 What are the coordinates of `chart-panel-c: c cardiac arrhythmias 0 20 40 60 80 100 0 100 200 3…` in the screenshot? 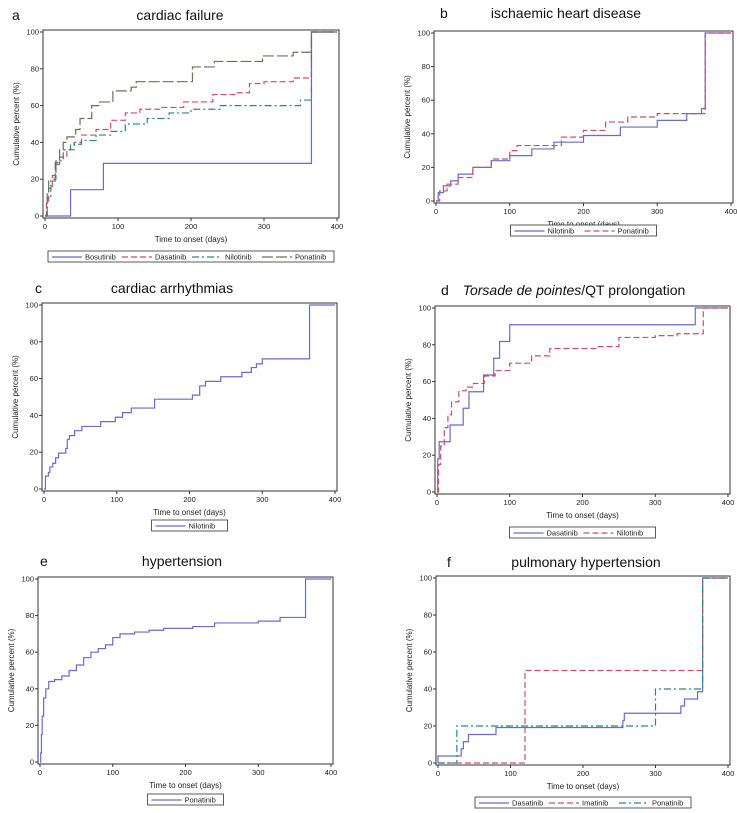 It's located at (176, 406).